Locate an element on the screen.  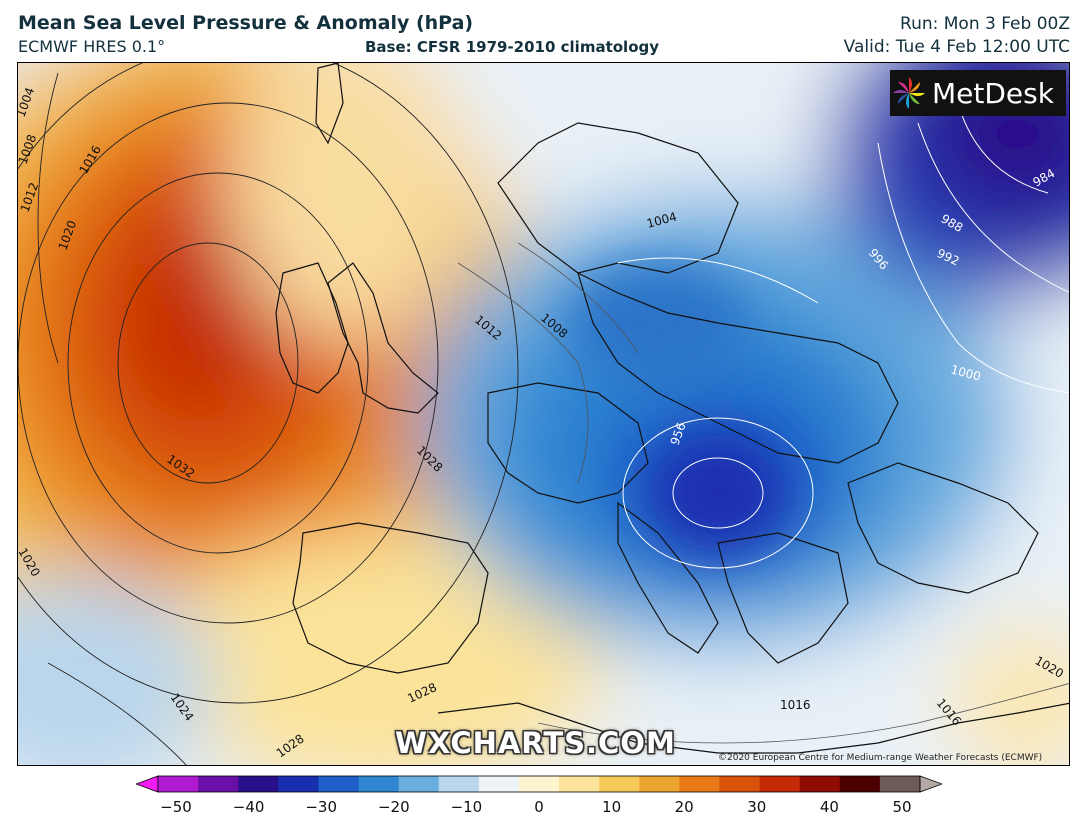
colorbar-tick-label: 30 is located at coordinates (757, 807).